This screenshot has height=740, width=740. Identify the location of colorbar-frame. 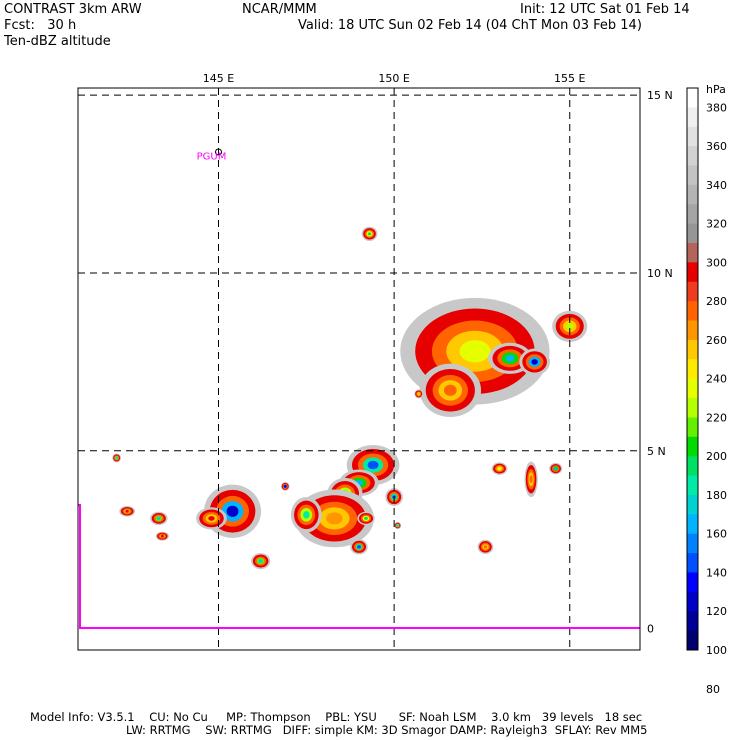
(692, 369).